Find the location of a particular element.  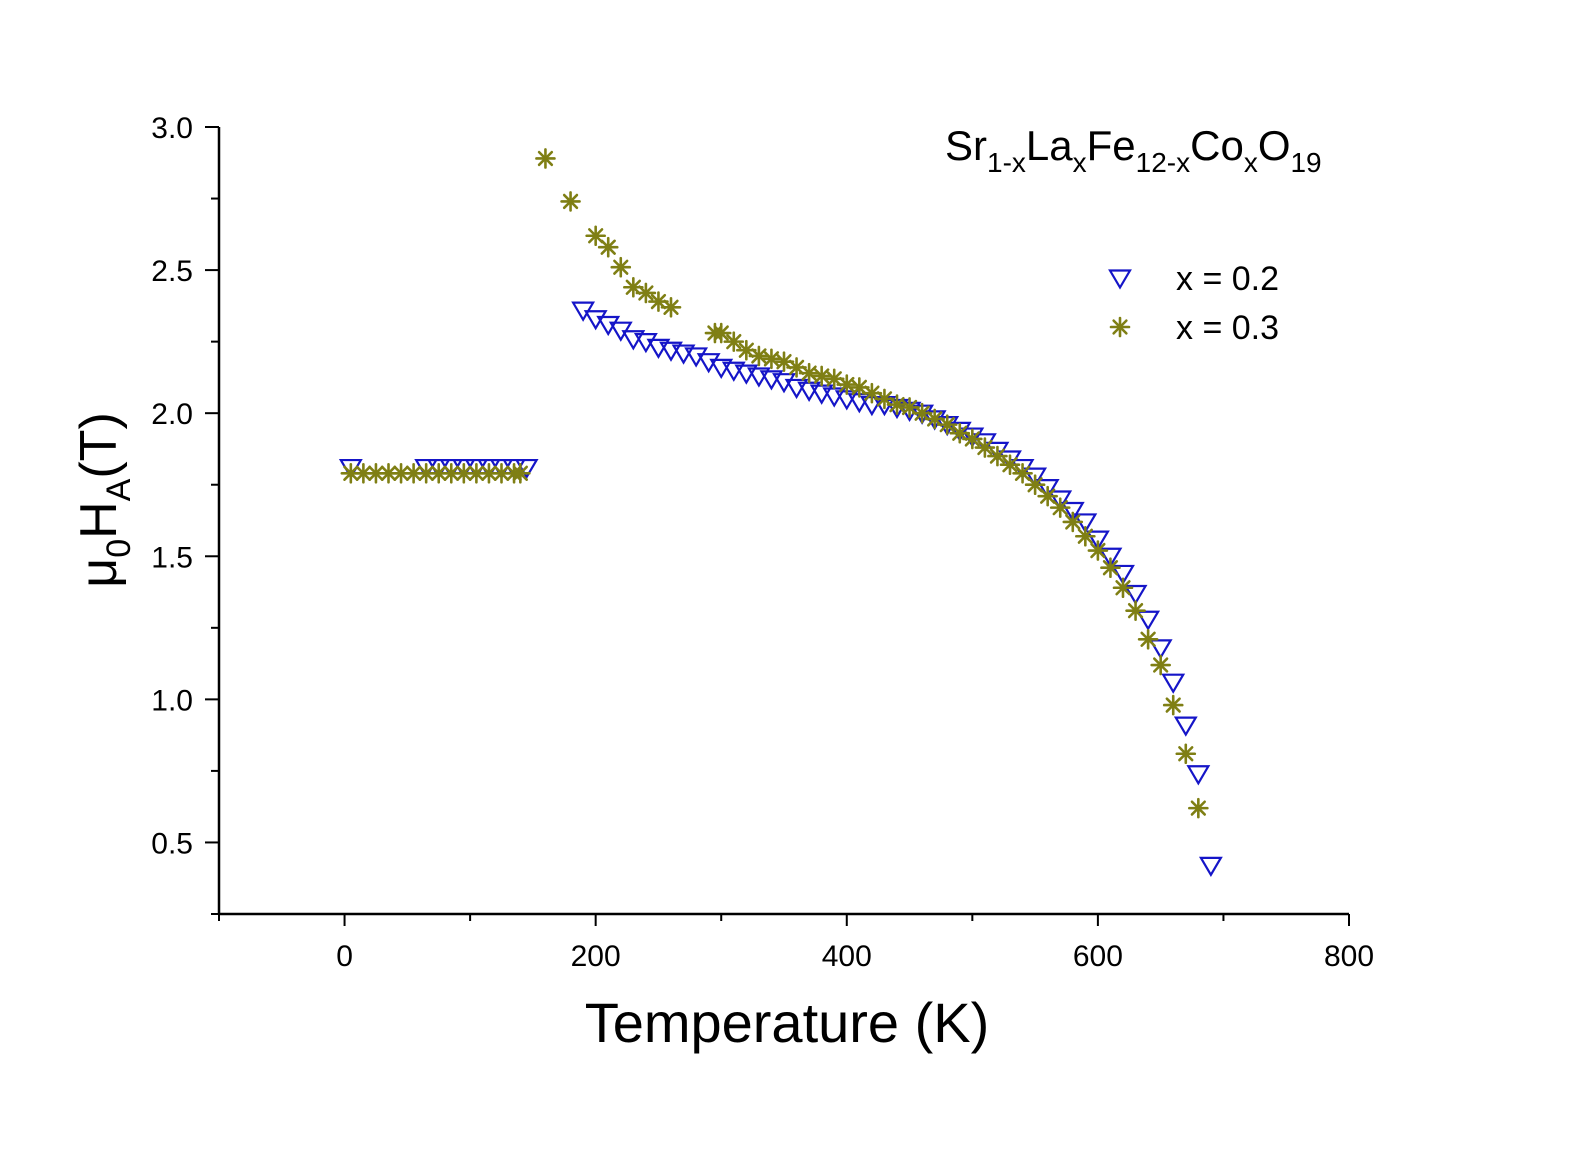

chart-formula-annotation: Sr1-xLaxFe12-xCoxO19 is located at coordinates (1133, 150).